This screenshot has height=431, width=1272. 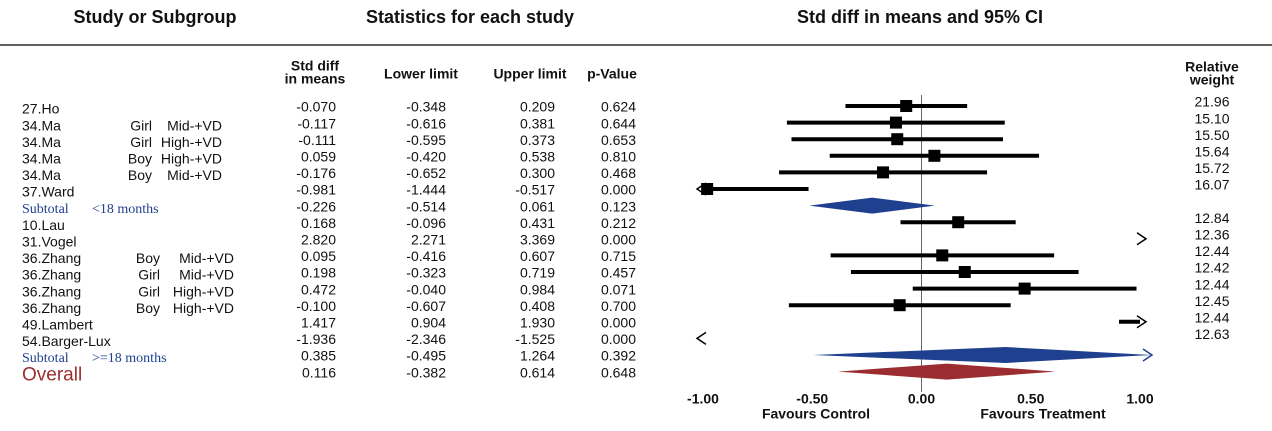 I want to click on p-value: 0.653, so click(x=618, y=140).